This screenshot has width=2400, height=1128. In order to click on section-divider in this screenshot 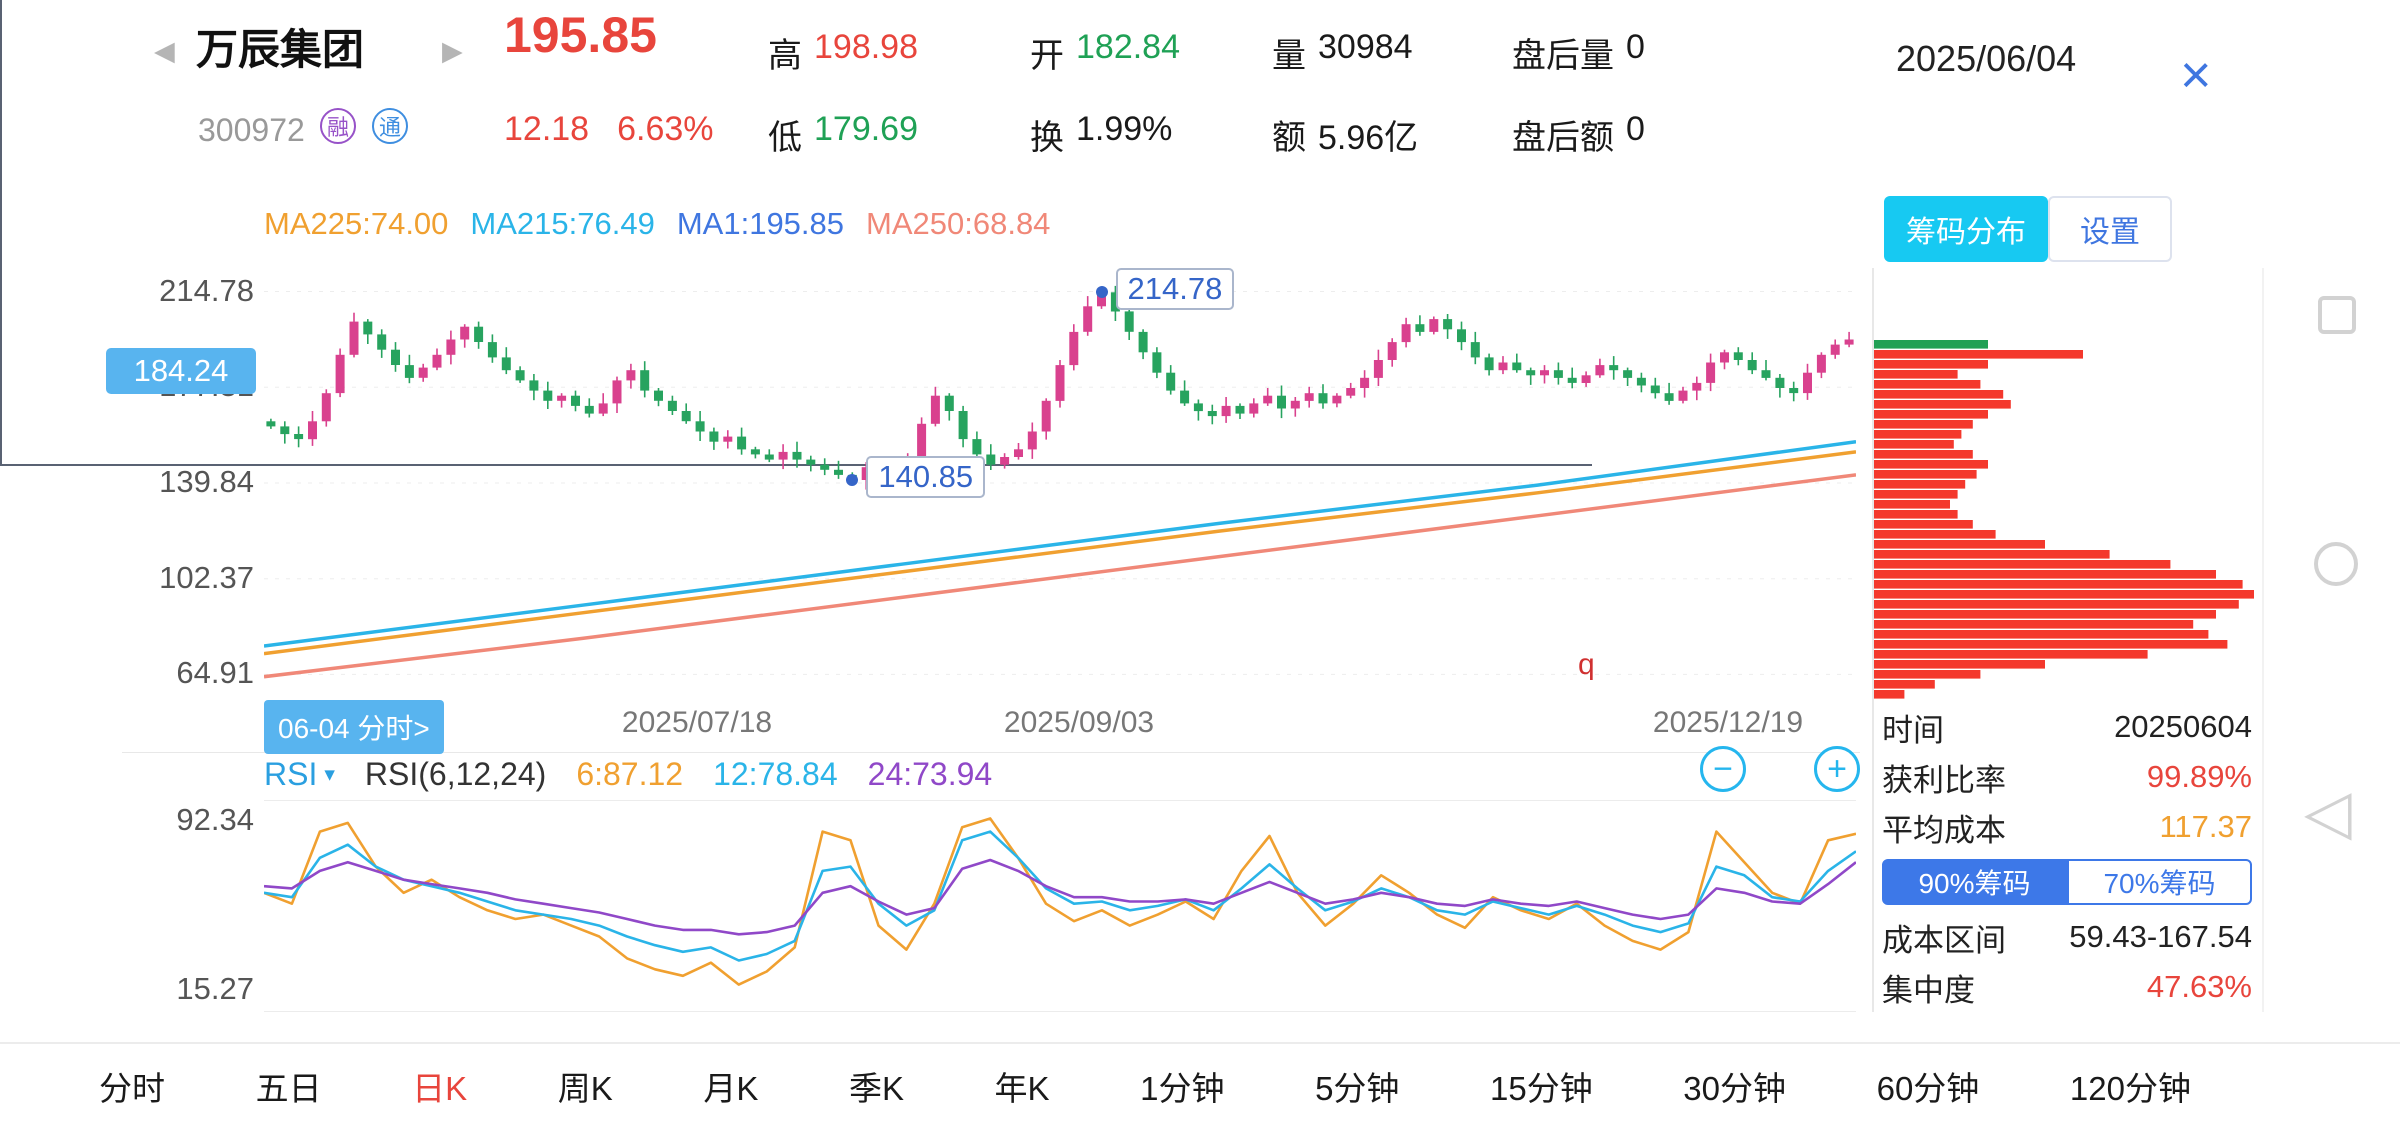, I will do `click(991, 752)`.